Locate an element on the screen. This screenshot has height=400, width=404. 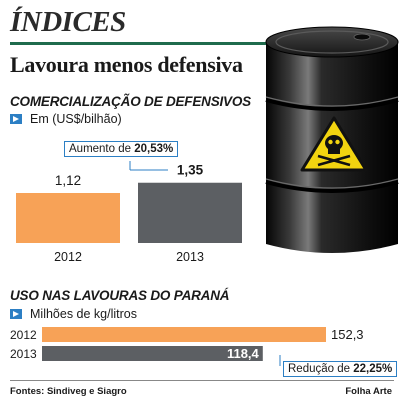
header-rule is located at coordinates (149, 43).